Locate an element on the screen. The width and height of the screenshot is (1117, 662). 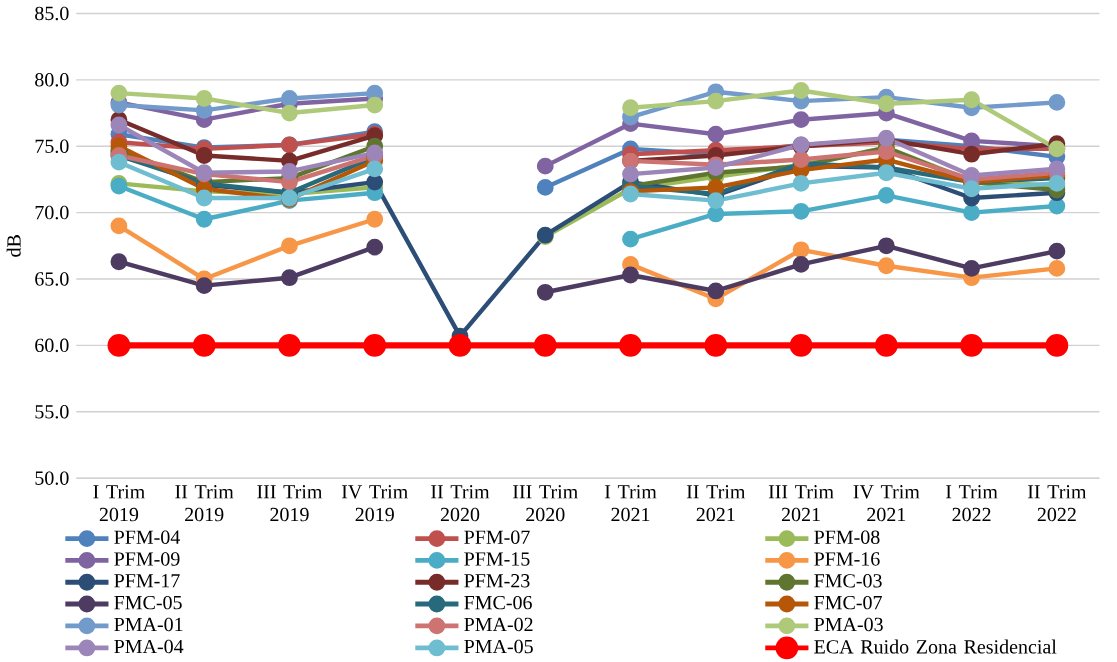
x-tick-label: IV Trim 2021 is located at coordinates (886, 503).